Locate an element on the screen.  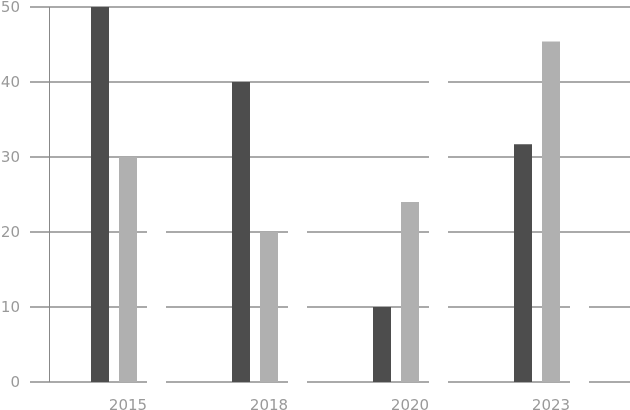
x-tick-label: 2015 is located at coordinates (128, 403).